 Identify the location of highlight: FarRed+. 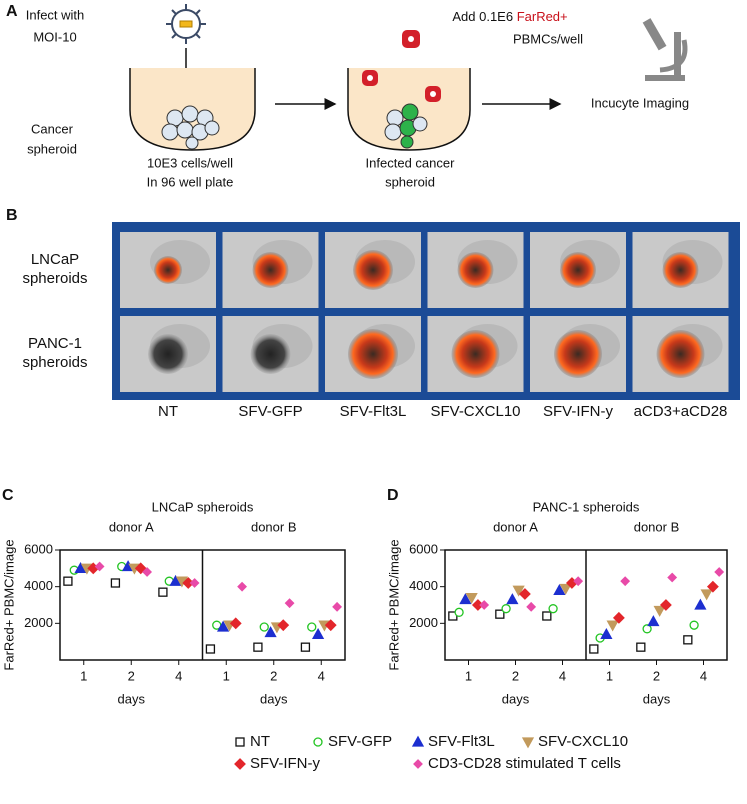
(542, 16).